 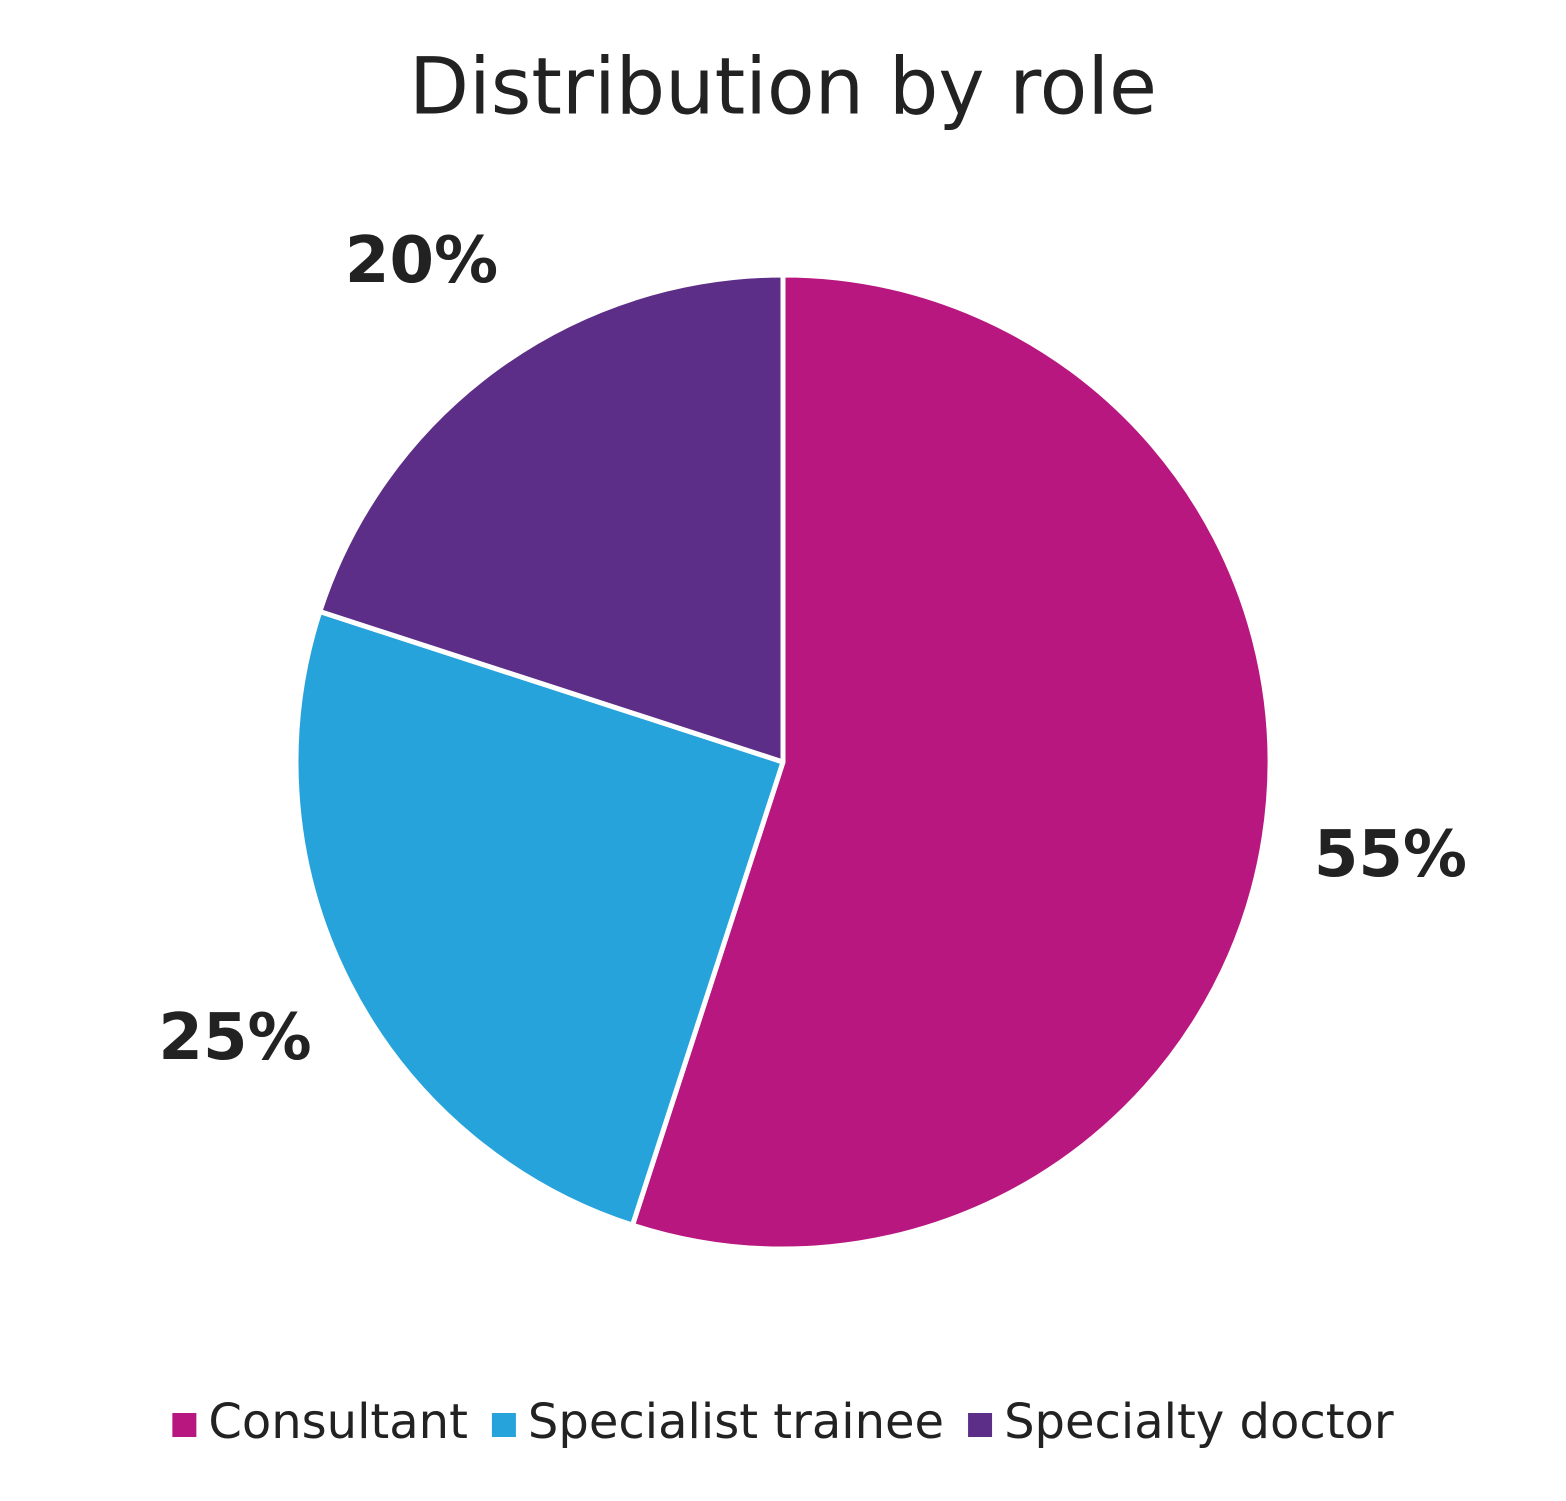 What do you see at coordinates (1199, 1422) in the screenshot?
I see `legend-label: Specialty doctor` at bounding box center [1199, 1422].